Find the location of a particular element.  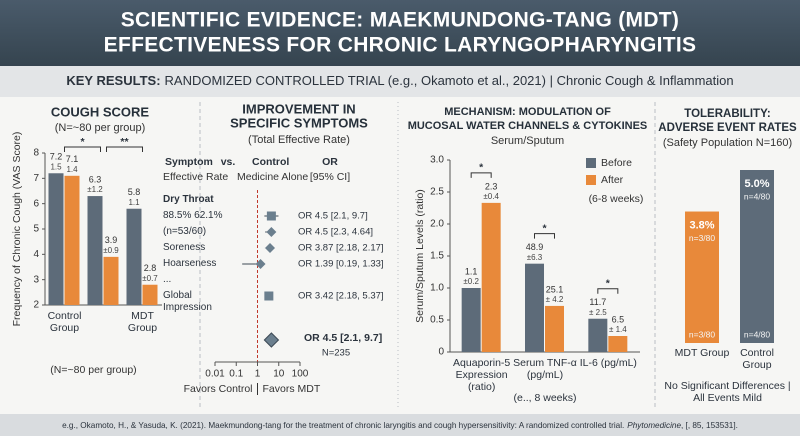

chart-title: SPECIFIC SYMPTOMS is located at coordinates (299, 122).